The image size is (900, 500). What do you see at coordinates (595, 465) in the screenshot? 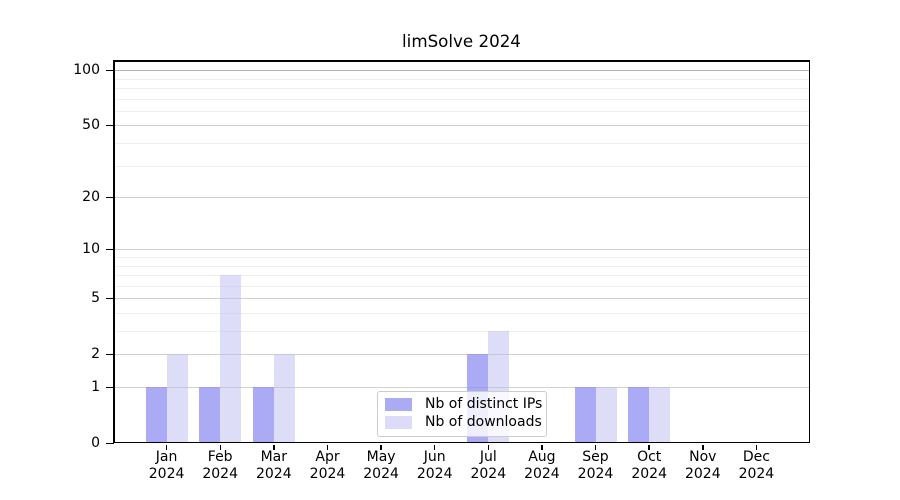
I see `x-tick-label-sep: Sep 2024` at bounding box center [595, 465].